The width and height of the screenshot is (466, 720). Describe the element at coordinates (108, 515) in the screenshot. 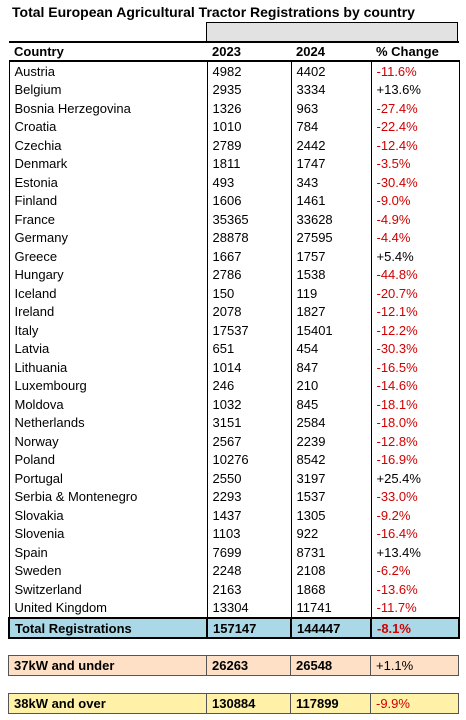

I see `row-country: Slovakia` at that location.